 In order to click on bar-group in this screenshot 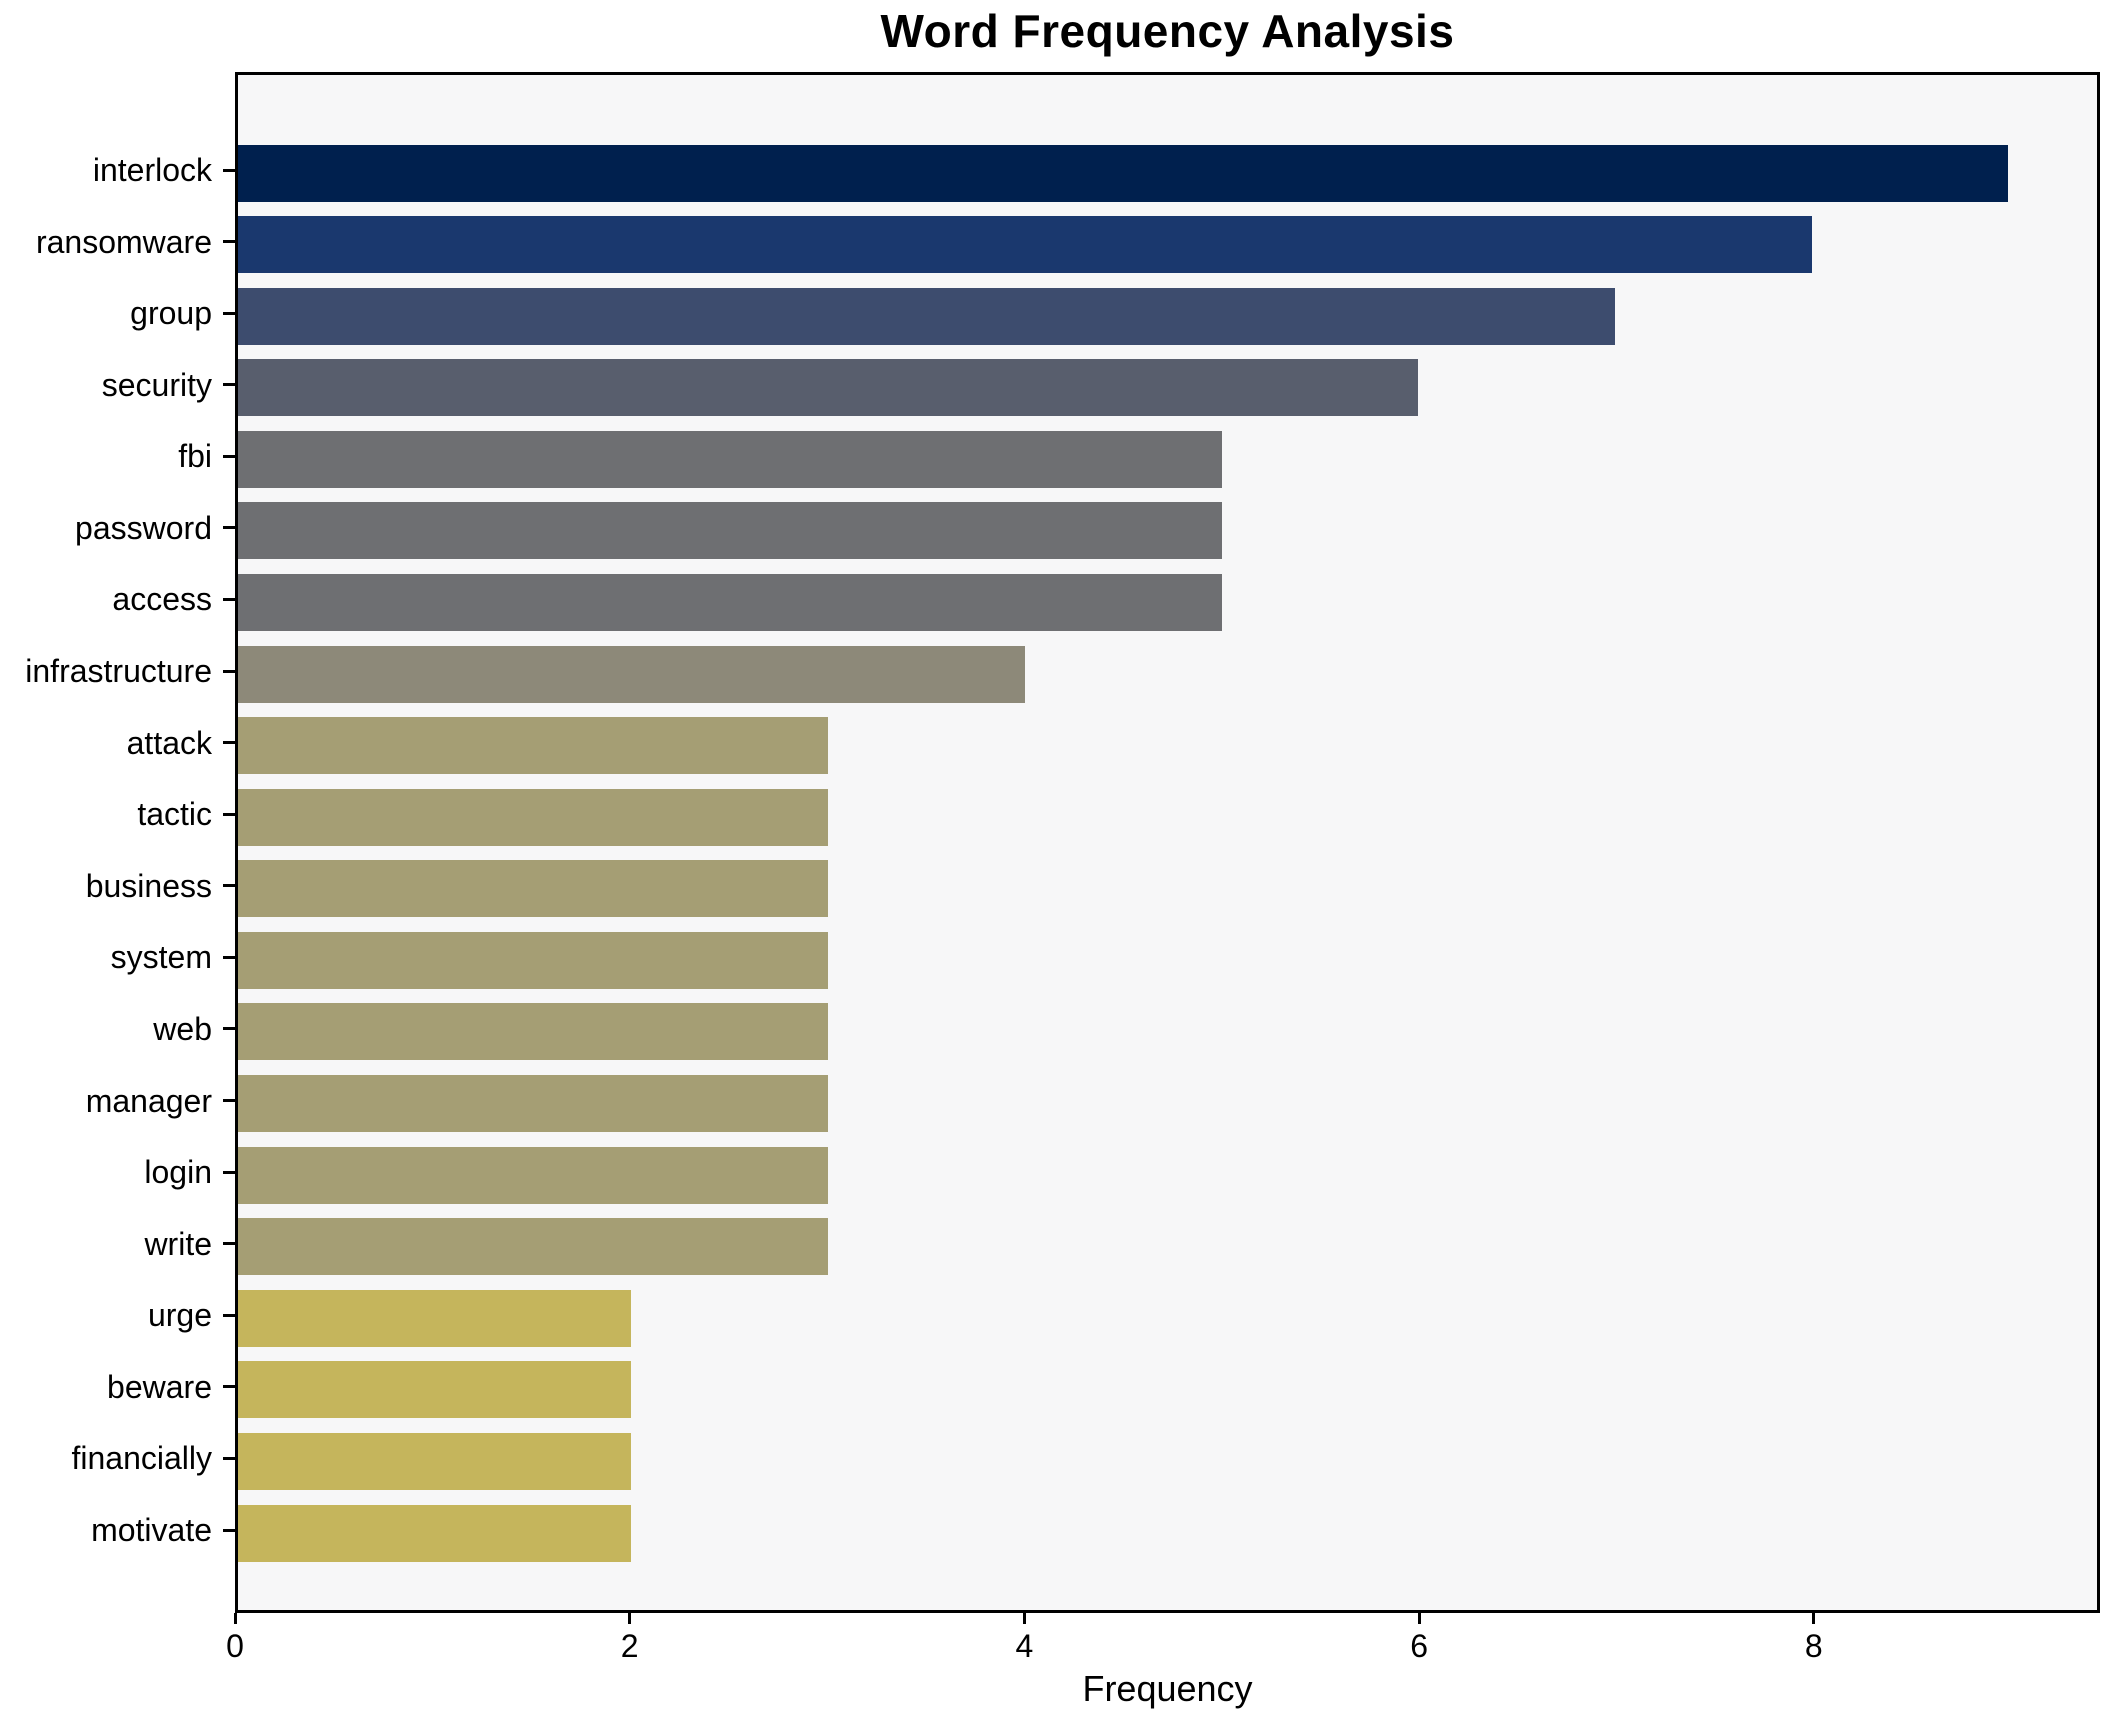, I will do `click(927, 316)`.